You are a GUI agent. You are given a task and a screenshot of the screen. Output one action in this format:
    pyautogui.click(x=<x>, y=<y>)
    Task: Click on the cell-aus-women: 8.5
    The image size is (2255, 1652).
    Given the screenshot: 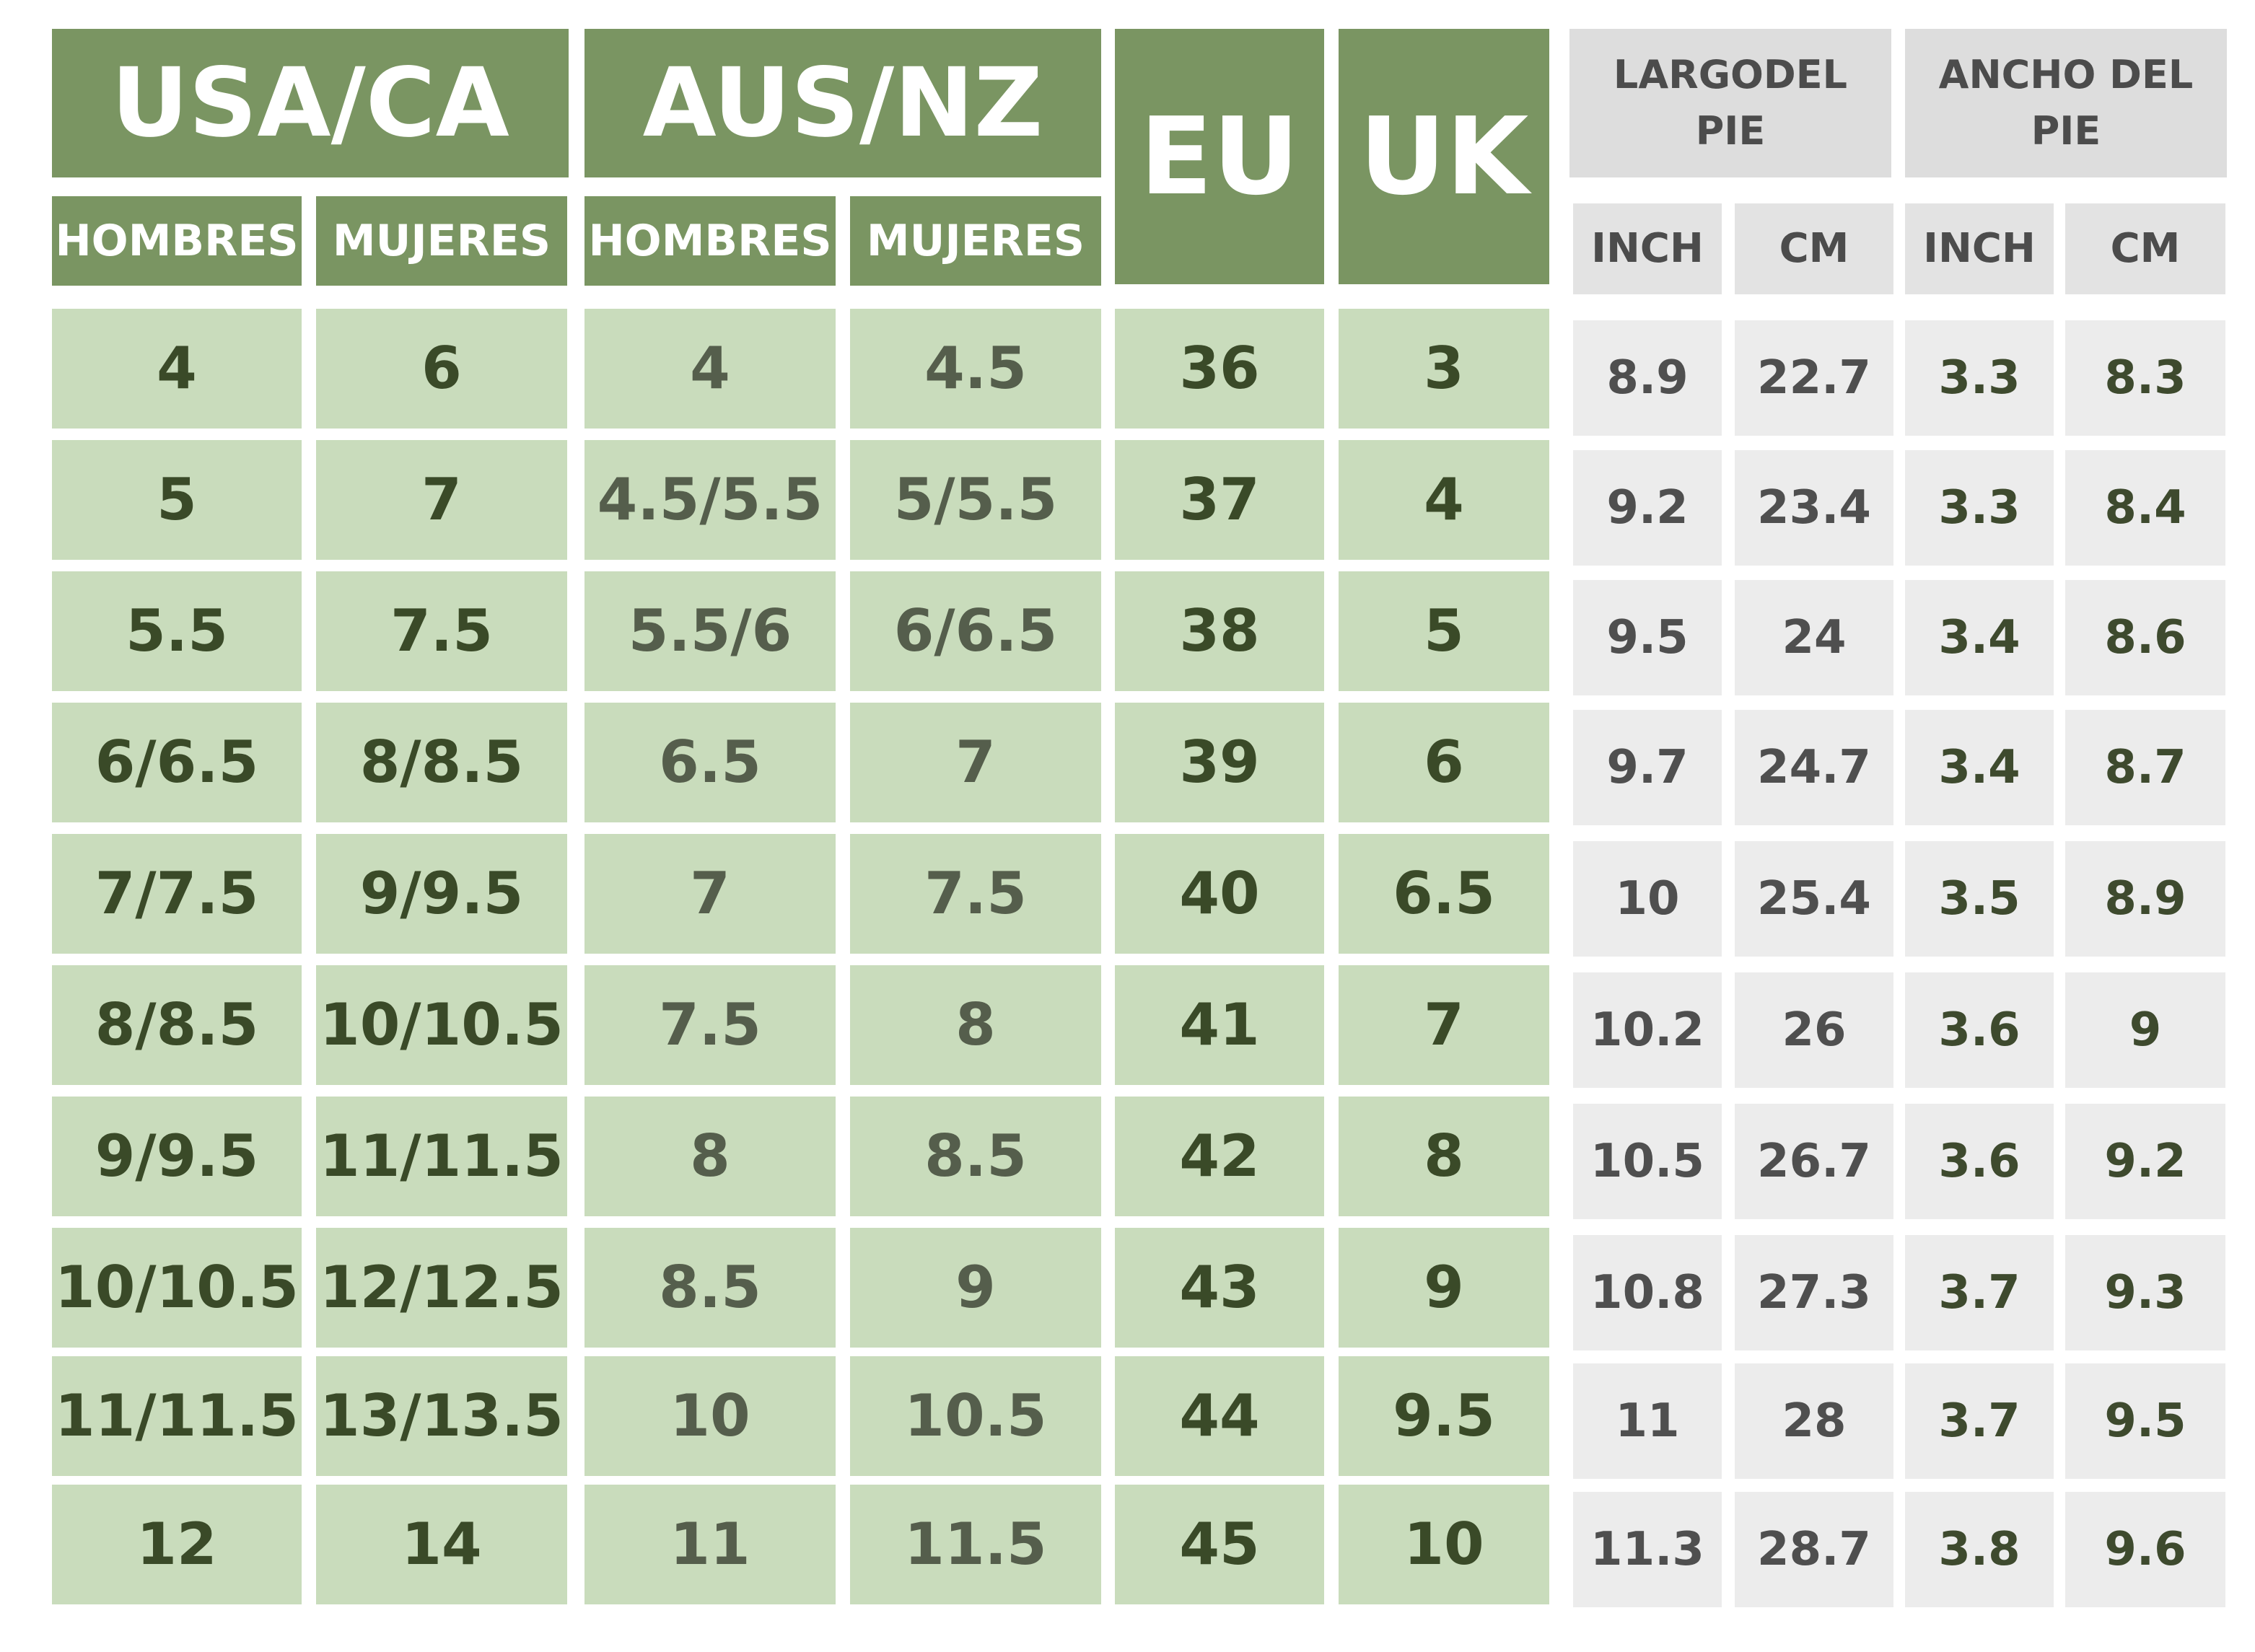 What is the action you would take?
    pyautogui.click(x=975, y=1156)
    